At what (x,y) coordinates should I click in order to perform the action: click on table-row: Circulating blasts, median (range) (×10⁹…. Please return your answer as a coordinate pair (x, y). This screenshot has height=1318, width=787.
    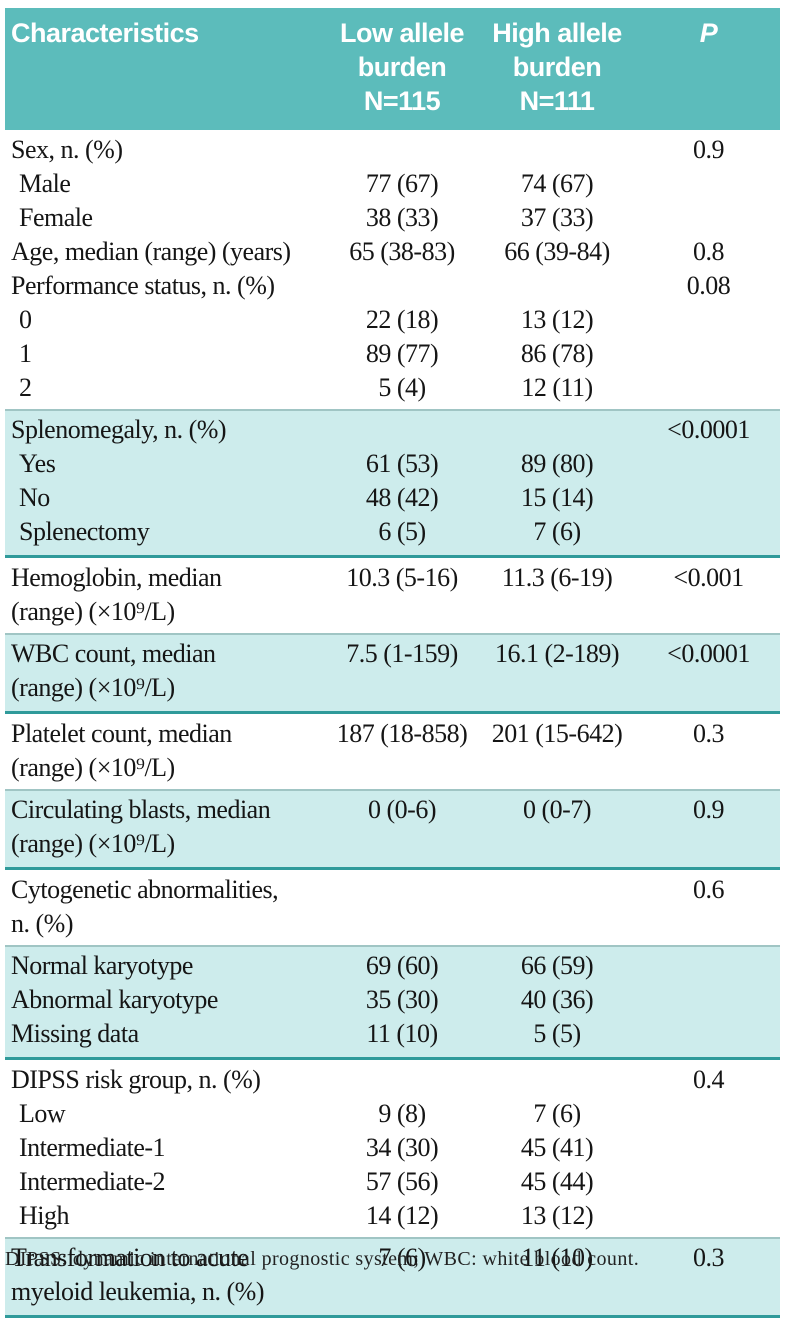
    Looking at the image, I should click on (392, 827).